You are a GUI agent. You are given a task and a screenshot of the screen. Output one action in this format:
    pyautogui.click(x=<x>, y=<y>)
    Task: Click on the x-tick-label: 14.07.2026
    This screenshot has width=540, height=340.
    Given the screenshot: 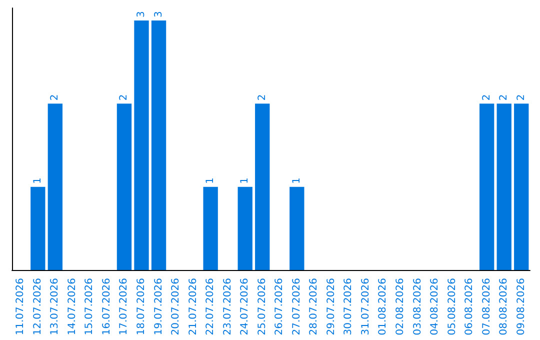 What is the action you would take?
    pyautogui.click(x=72, y=307)
    